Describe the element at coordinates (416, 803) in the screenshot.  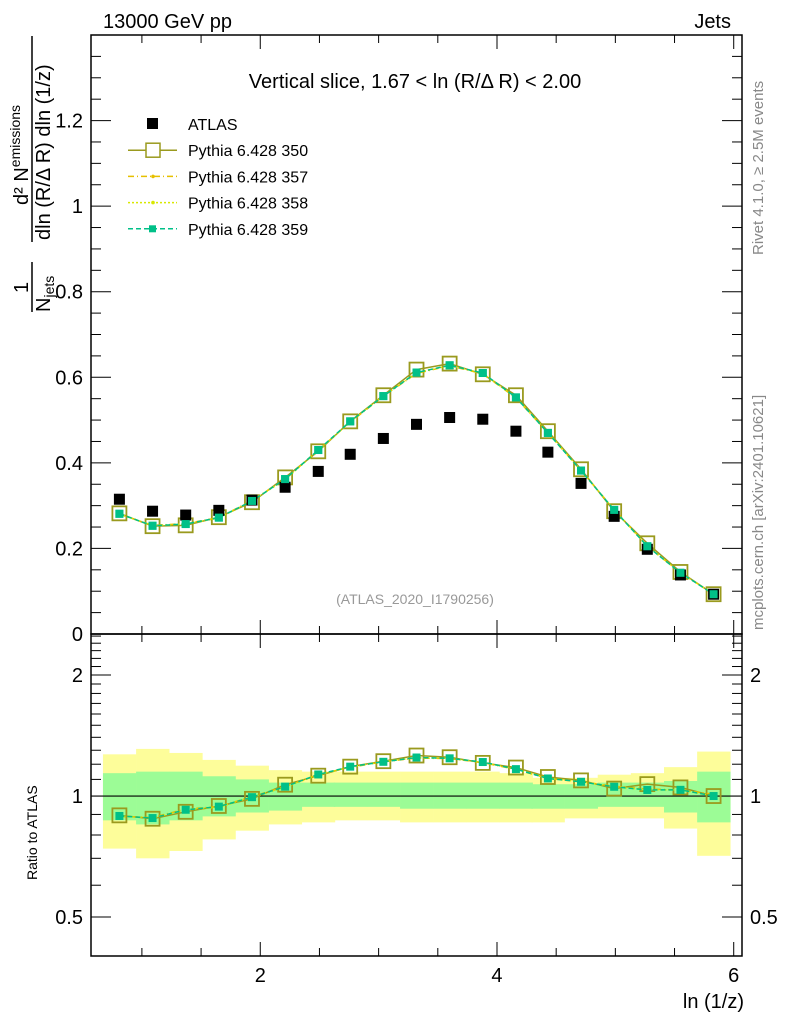
I see `ratio-bands` at that location.